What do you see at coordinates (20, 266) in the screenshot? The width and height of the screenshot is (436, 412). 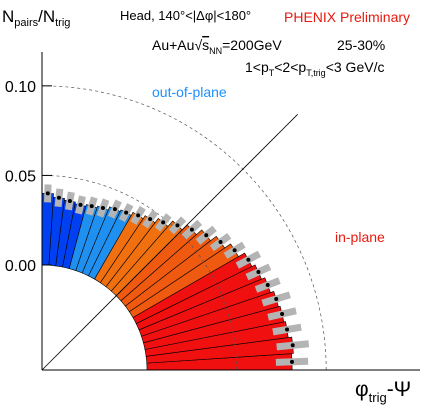 I see `y-tick-label: 0.00` at bounding box center [20, 266].